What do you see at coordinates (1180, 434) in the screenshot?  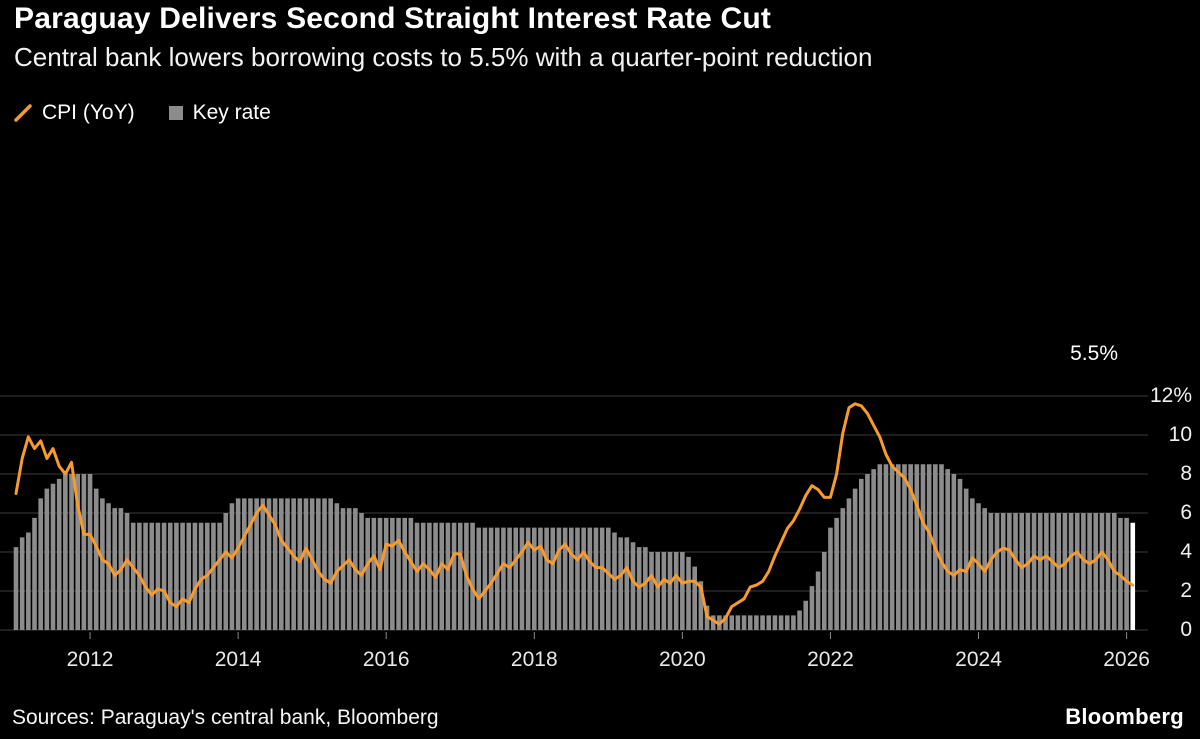 I see `y-axis-label-10: 10` at bounding box center [1180, 434].